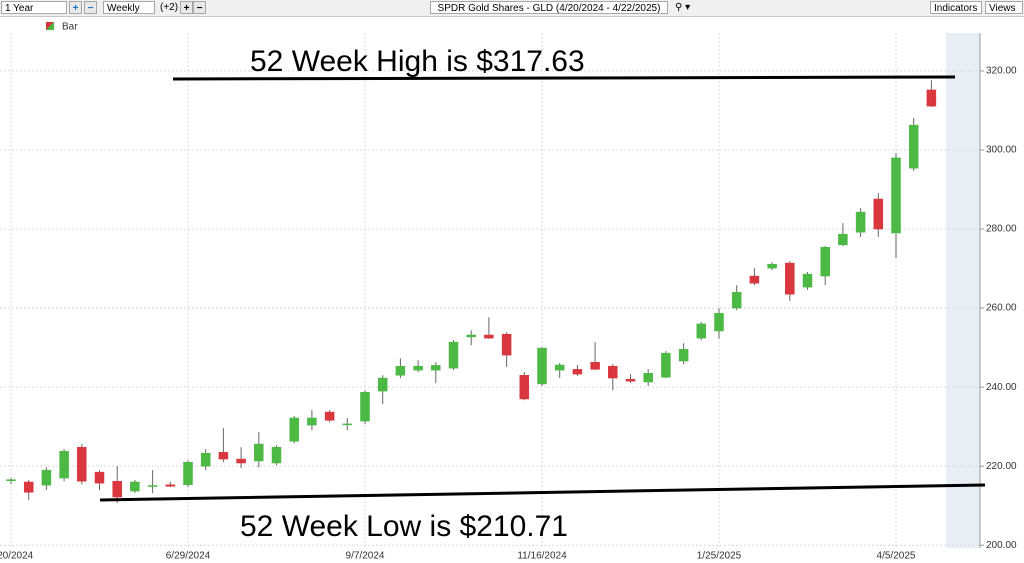 The width and height of the screenshot is (1024, 563). I want to click on zoom-out: −, so click(90, 7).